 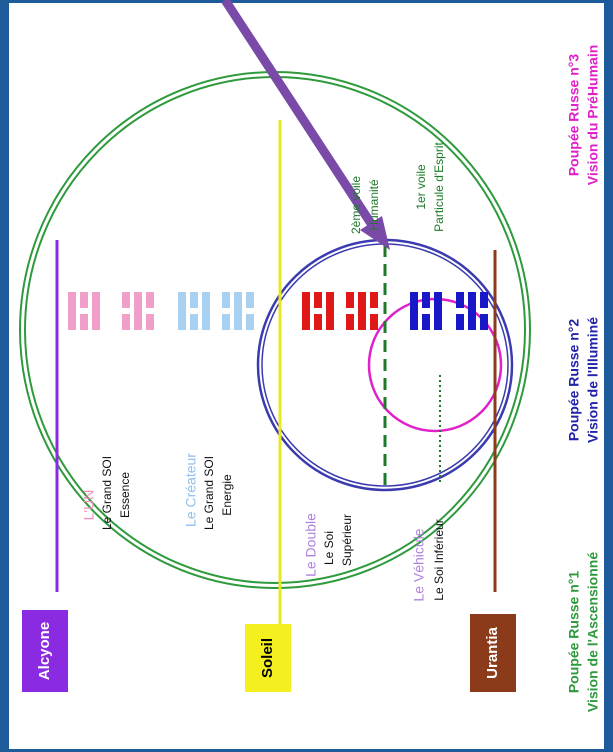 I want to click on place-label: Alcyone, so click(x=44, y=651).